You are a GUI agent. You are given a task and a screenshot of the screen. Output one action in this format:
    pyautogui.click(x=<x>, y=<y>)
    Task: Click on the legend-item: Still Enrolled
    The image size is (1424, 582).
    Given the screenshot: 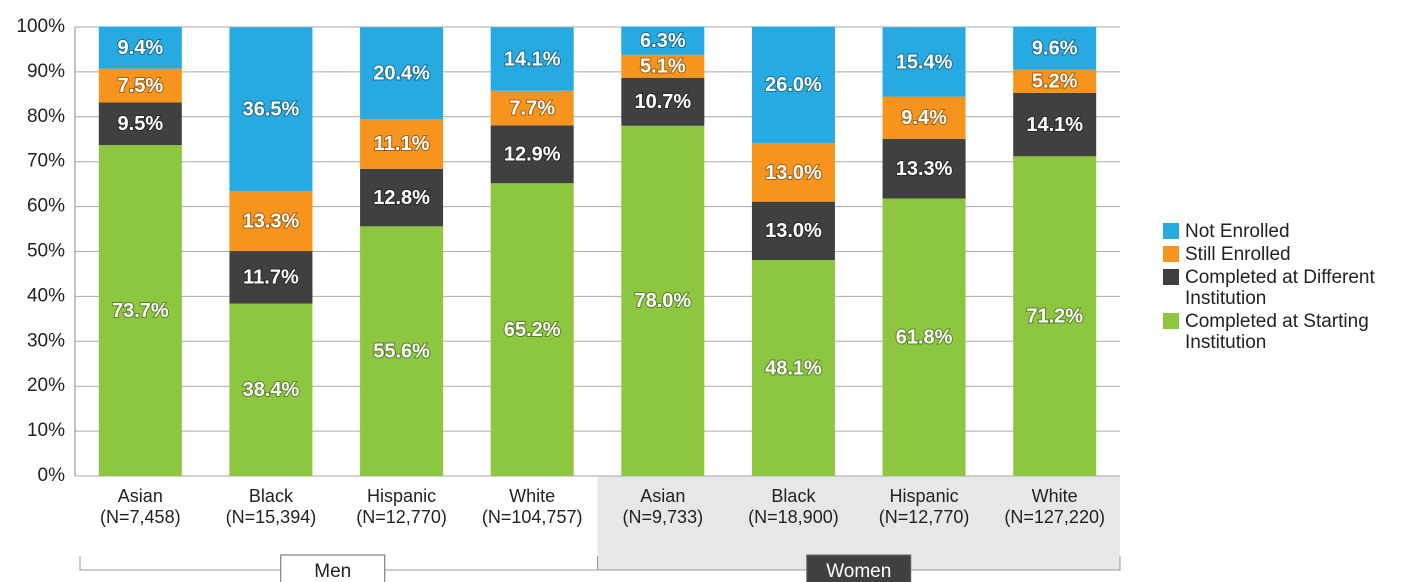 What is the action you would take?
    pyautogui.click(x=1290, y=254)
    